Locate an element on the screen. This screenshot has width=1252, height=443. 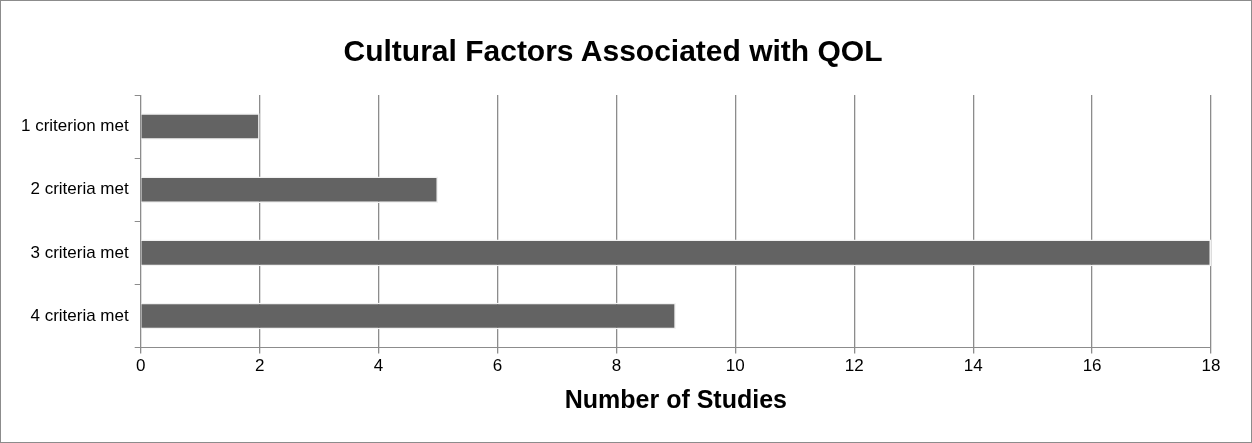
x-tick-label: 8 is located at coordinates (616, 366).